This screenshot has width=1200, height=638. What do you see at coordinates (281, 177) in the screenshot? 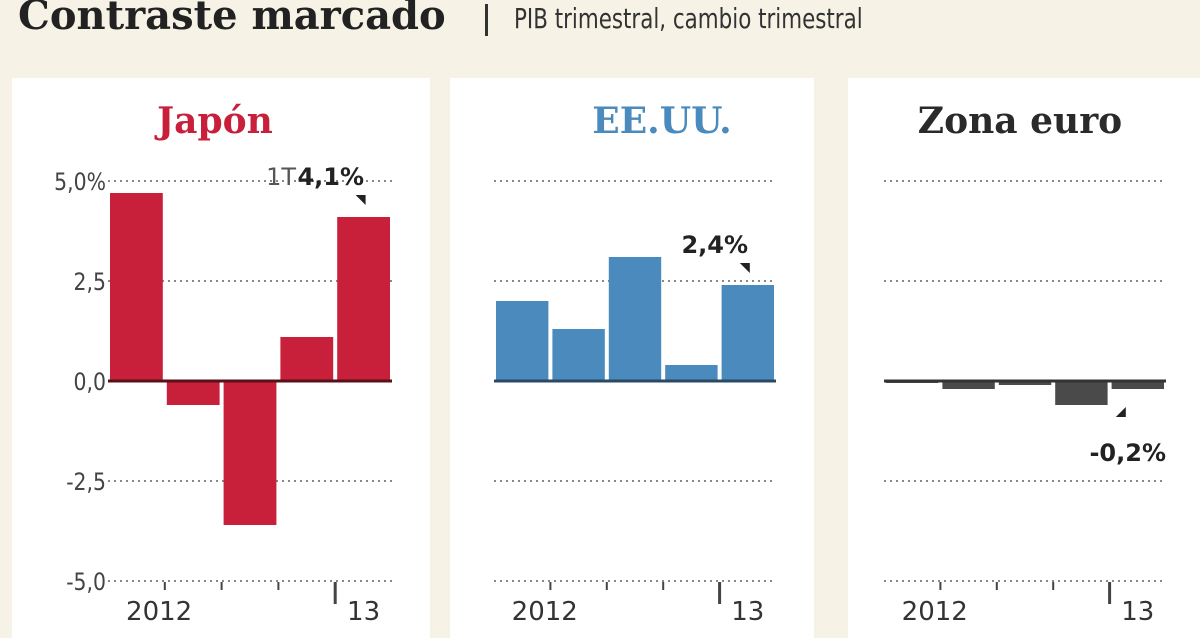
I see `annotation-prefix: 1T` at bounding box center [281, 177].